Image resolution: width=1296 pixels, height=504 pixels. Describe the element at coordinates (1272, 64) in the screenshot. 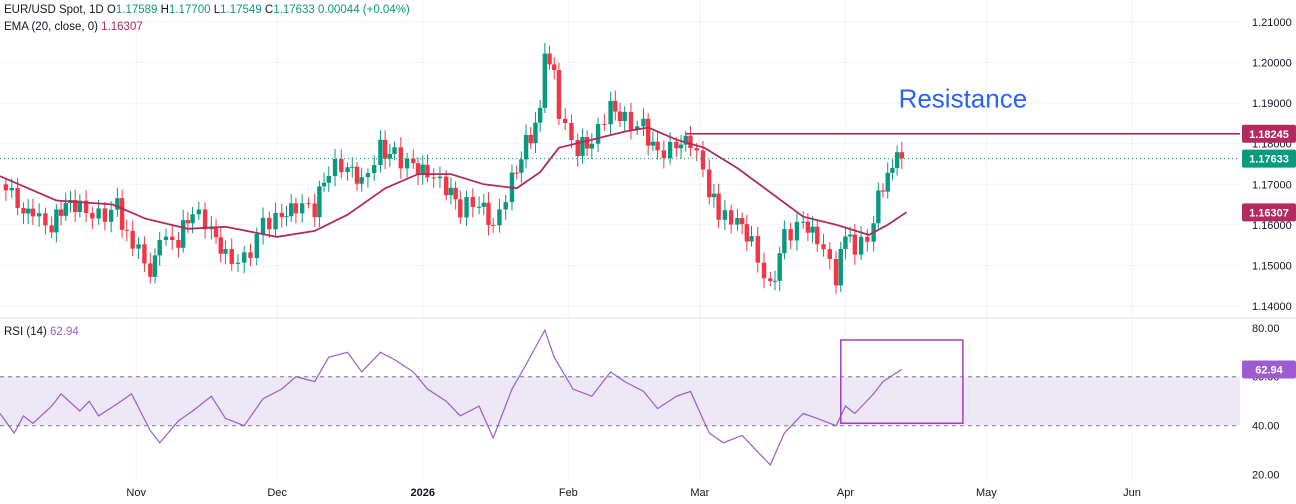

I see `price-tick-label: 1.20000` at that location.